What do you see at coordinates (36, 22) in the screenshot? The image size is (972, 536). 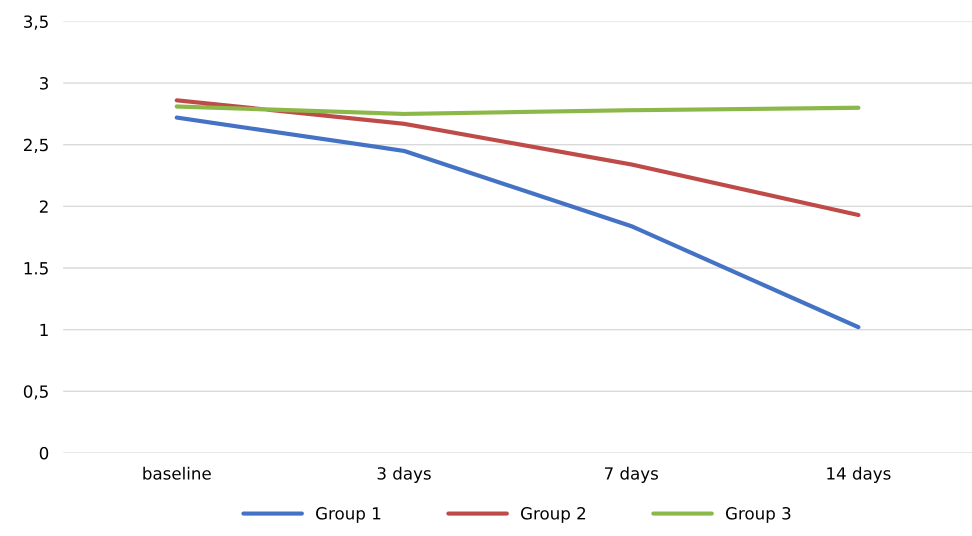 I see `y-tick-label: 3,5` at bounding box center [36, 22].